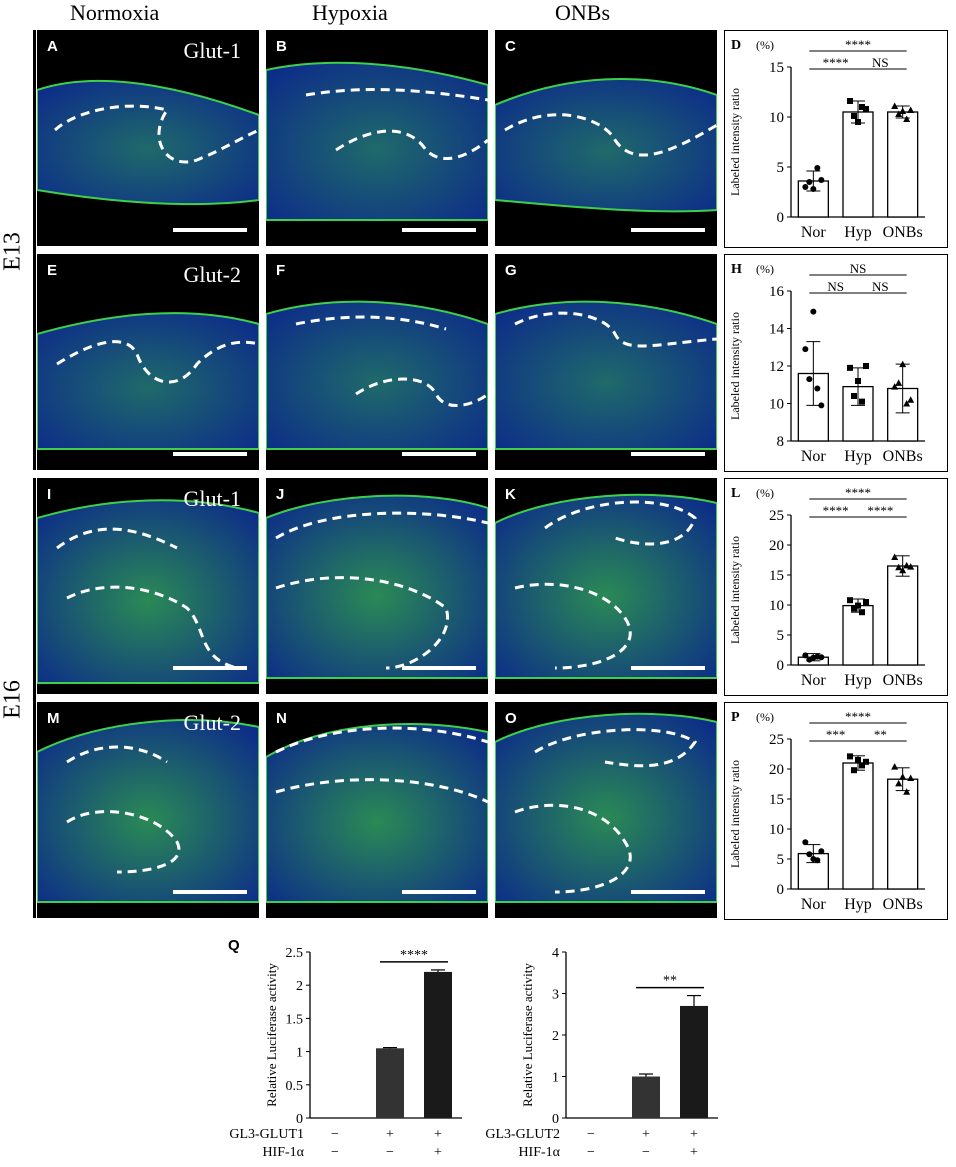  What do you see at coordinates (13, 699) in the screenshot?
I see `row-label-e16: E16` at bounding box center [13, 699].